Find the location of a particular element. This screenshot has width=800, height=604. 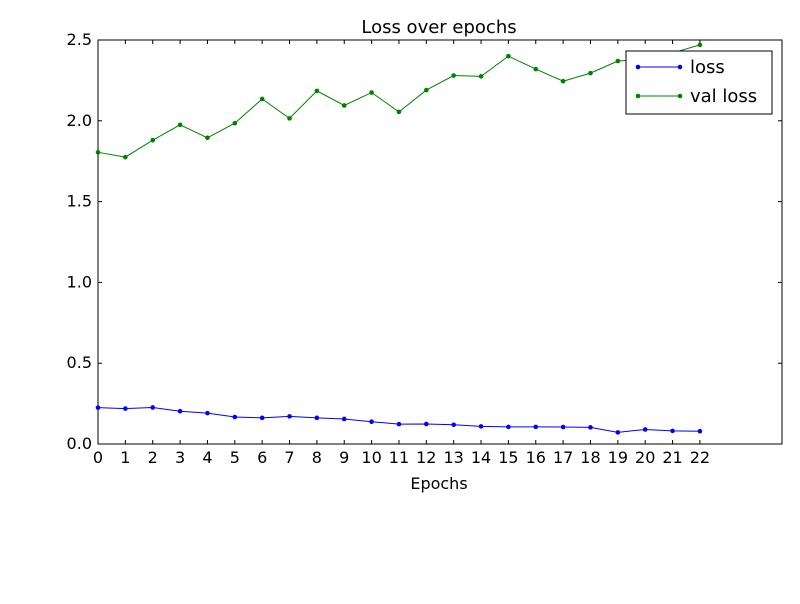

x-tick-label: 16 is located at coordinates (536, 457).